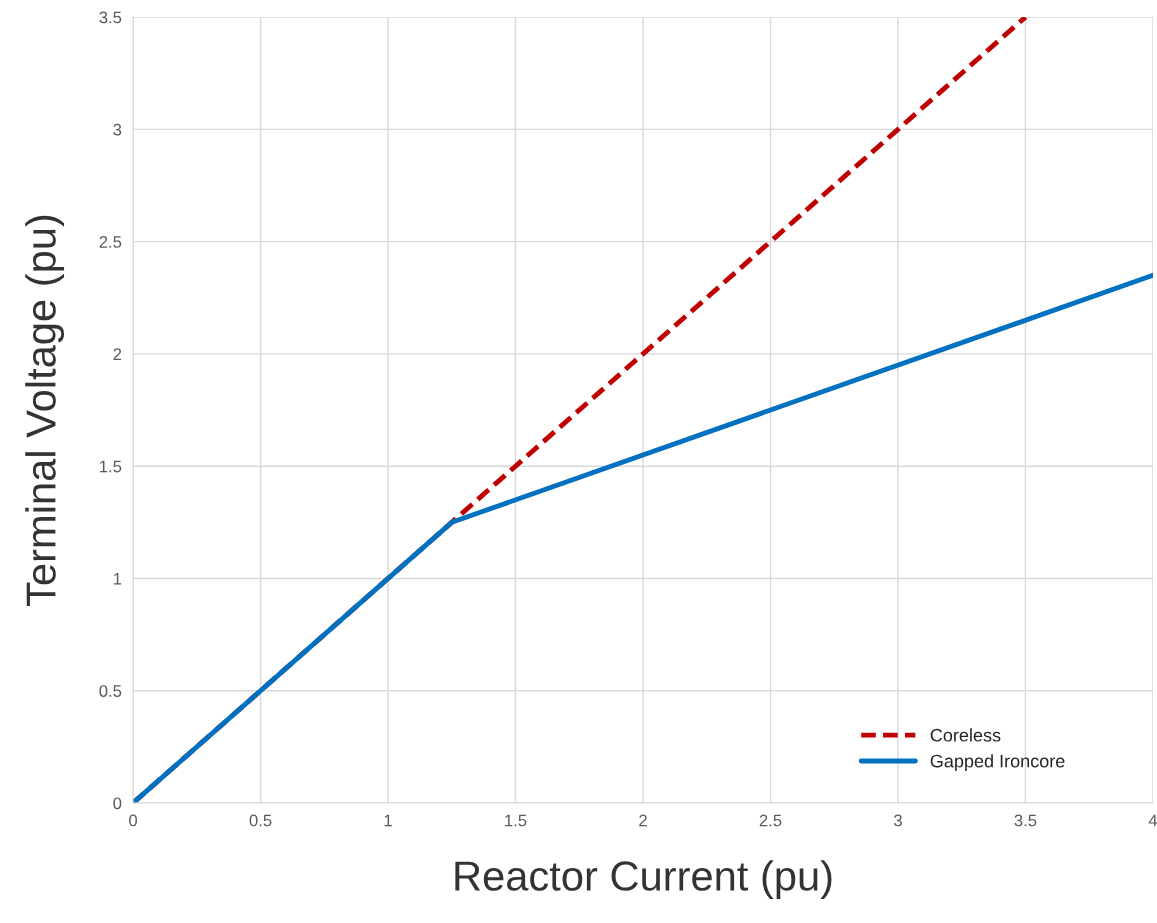  Describe the element at coordinates (516, 820) in the screenshot. I see `x-tick-label: 1.5` at that location.